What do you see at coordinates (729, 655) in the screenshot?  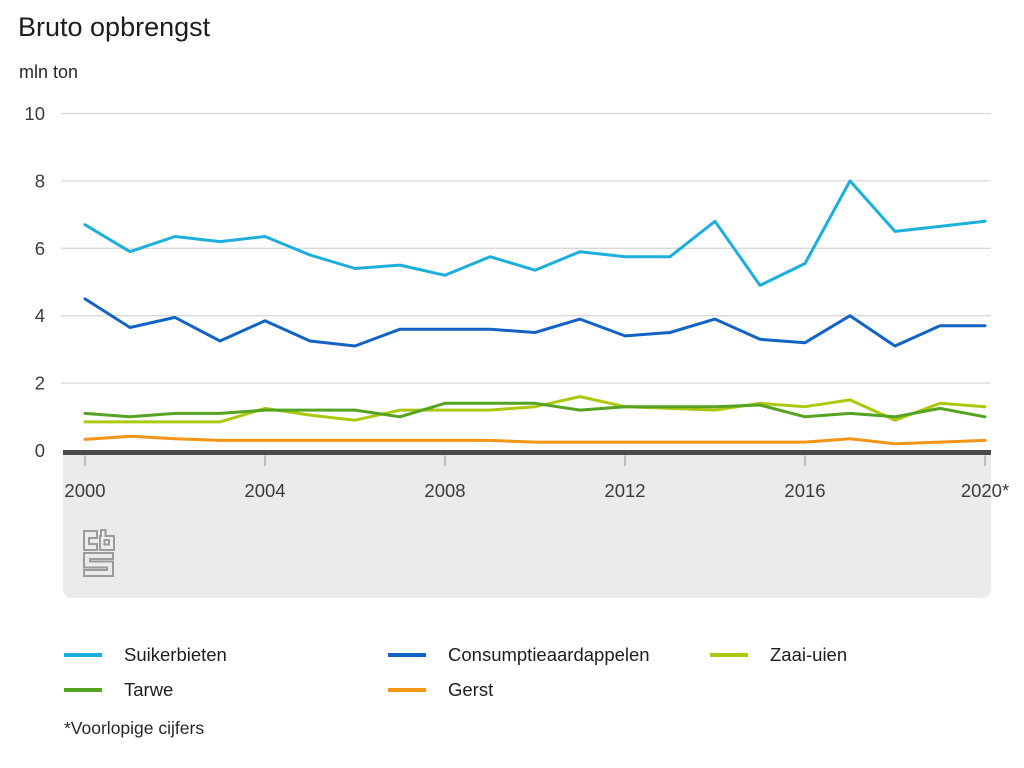 I see `legend-swatch-zaai-uien` at bounding box center [729, 655].